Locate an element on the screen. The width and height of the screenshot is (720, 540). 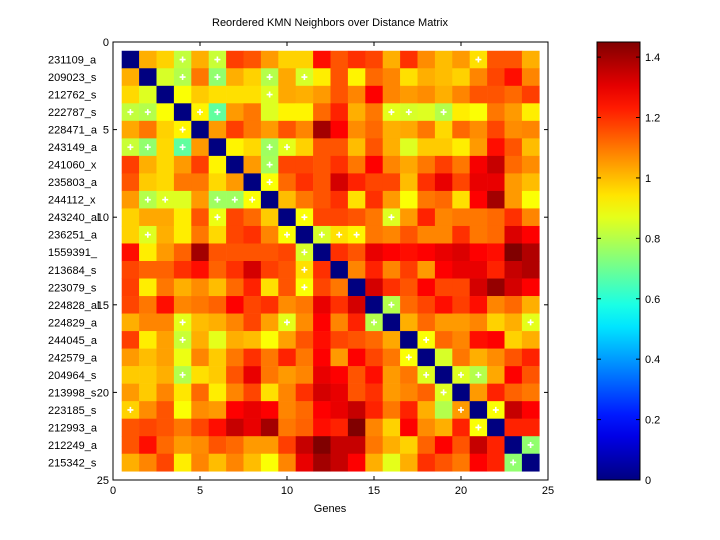
row-label: 209023_s is located at coordinates (72, 78).